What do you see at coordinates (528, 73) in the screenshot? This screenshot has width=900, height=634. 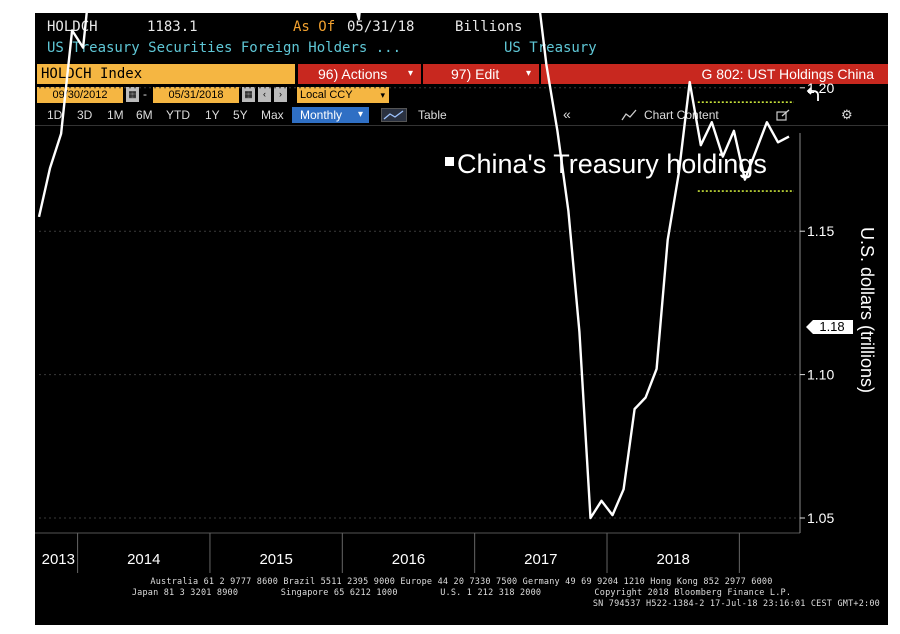 I see `edit-dropdown-icon: ▾` at bounding box center [528, 73].